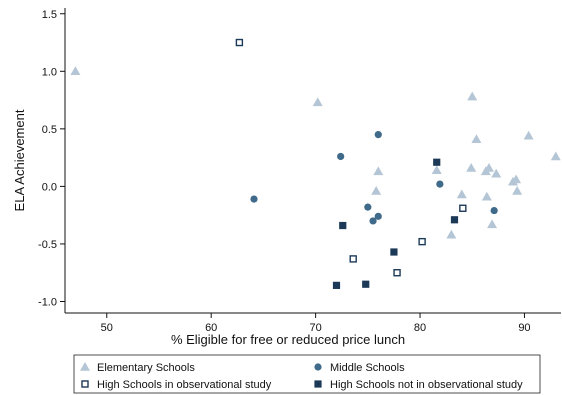 This screenshot has height=395, width=562. I want to click on x-tick-label: 60, so click(211, 328).